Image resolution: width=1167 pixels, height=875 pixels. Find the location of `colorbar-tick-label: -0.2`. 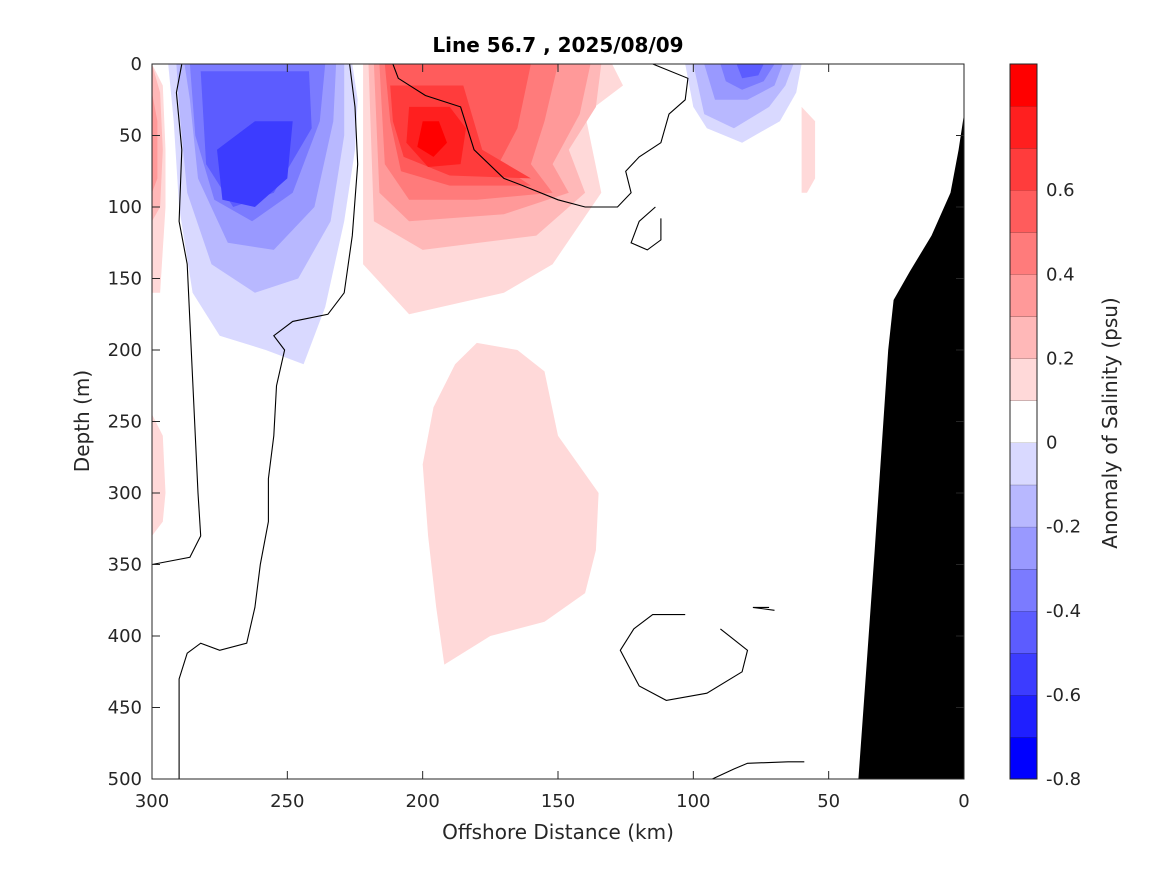

colorbar-tick-label: -0.2 is located at coordinates (1063, 527).